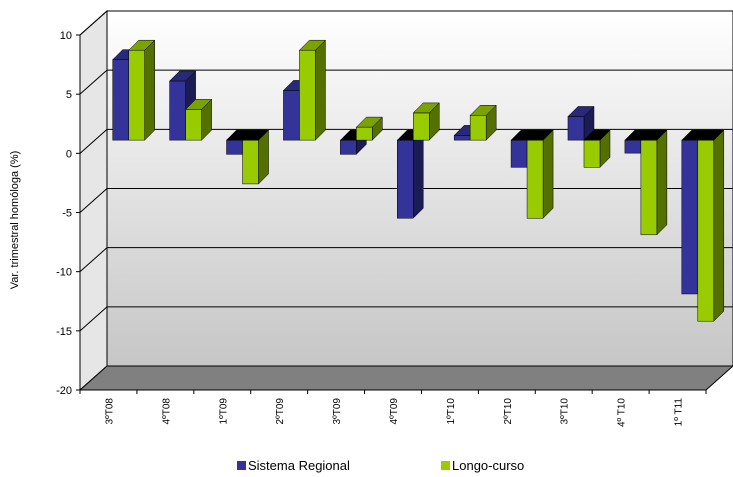 Image resolution: width=733 pixels, height=477 pixels. Describe the element at coordinates (64, 391) in the screenshot. I see `y-tick-label: -20` at that location.